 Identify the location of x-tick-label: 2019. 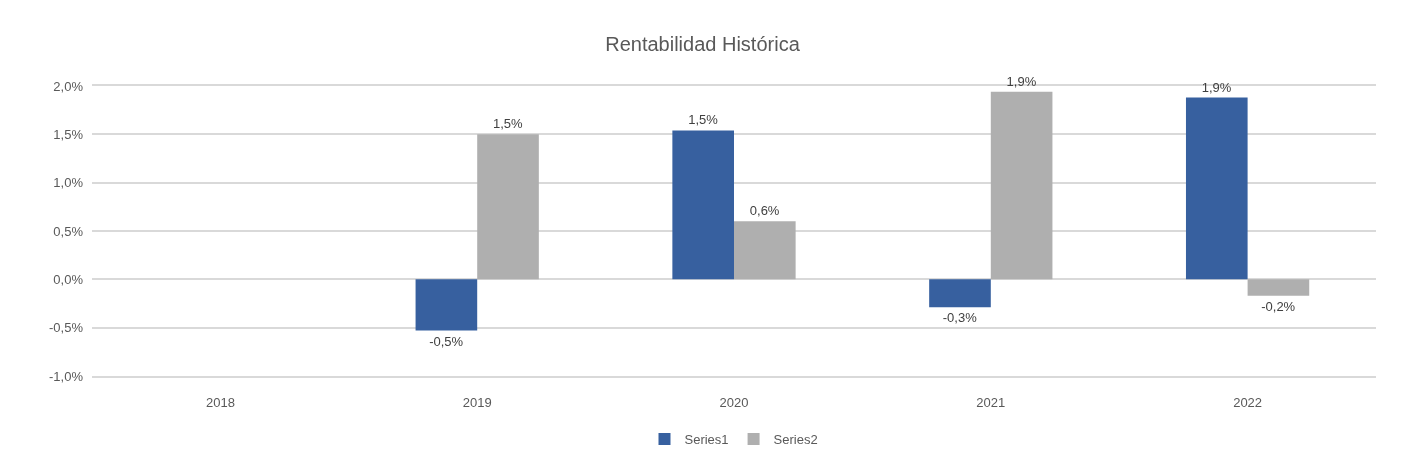
(477, 403).